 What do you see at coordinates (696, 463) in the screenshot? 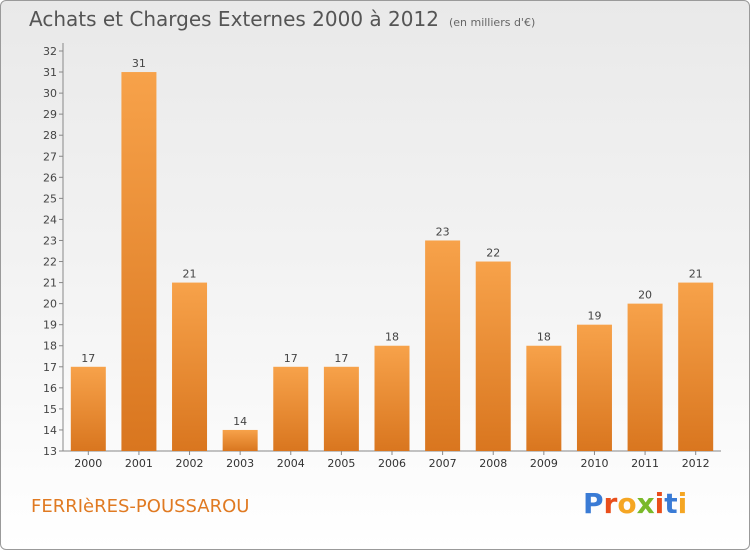
I see `x-tick-label: 2012` at bounding box center [696, 463].